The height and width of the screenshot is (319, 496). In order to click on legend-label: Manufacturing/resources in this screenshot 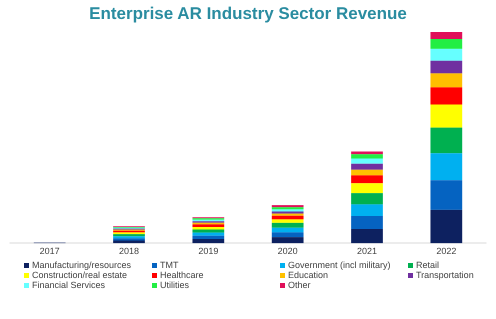, I will do `click(82, 265)`.